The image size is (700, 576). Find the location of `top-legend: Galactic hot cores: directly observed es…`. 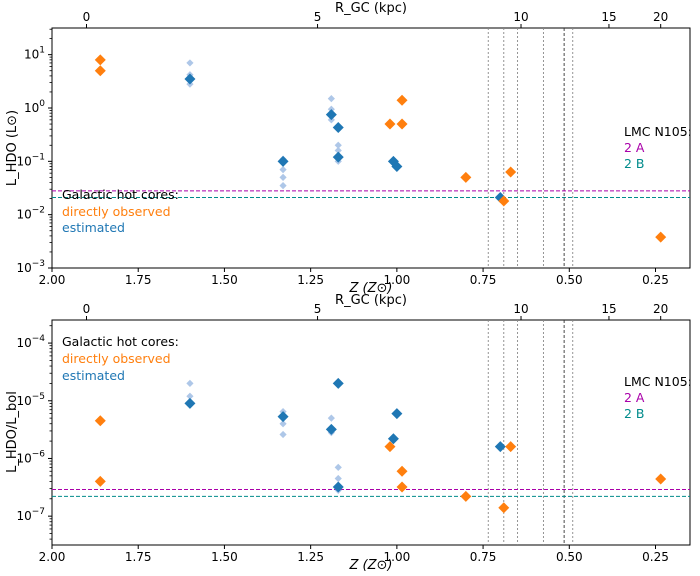

top-legend: Galactic hot cores: directly observed es… is located at coordinates (120, 211).